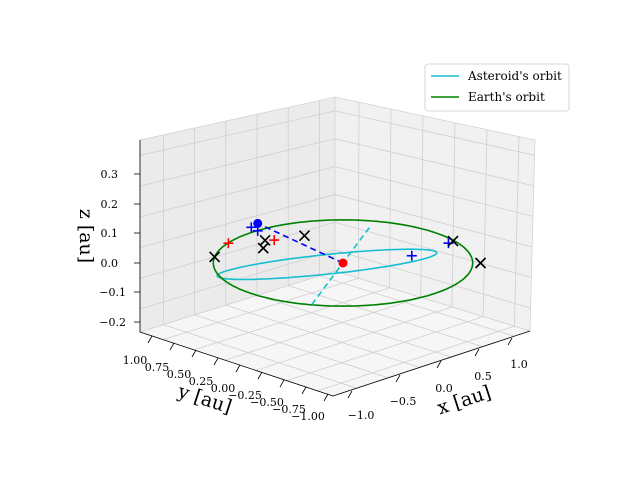 Image resolution: width=640 pixels, height=485 pixels. Describe the element at coordinates (267, 402) in the screenshot. I see `y-tick-label: −0.50` at that location.